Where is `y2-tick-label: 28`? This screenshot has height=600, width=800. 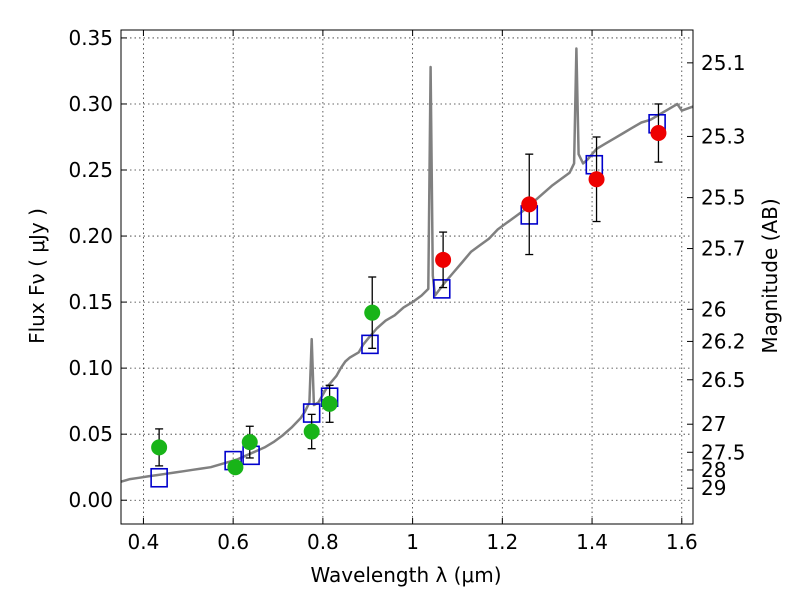 y2-tick-label: 28 is located at coordinates (713, 470).